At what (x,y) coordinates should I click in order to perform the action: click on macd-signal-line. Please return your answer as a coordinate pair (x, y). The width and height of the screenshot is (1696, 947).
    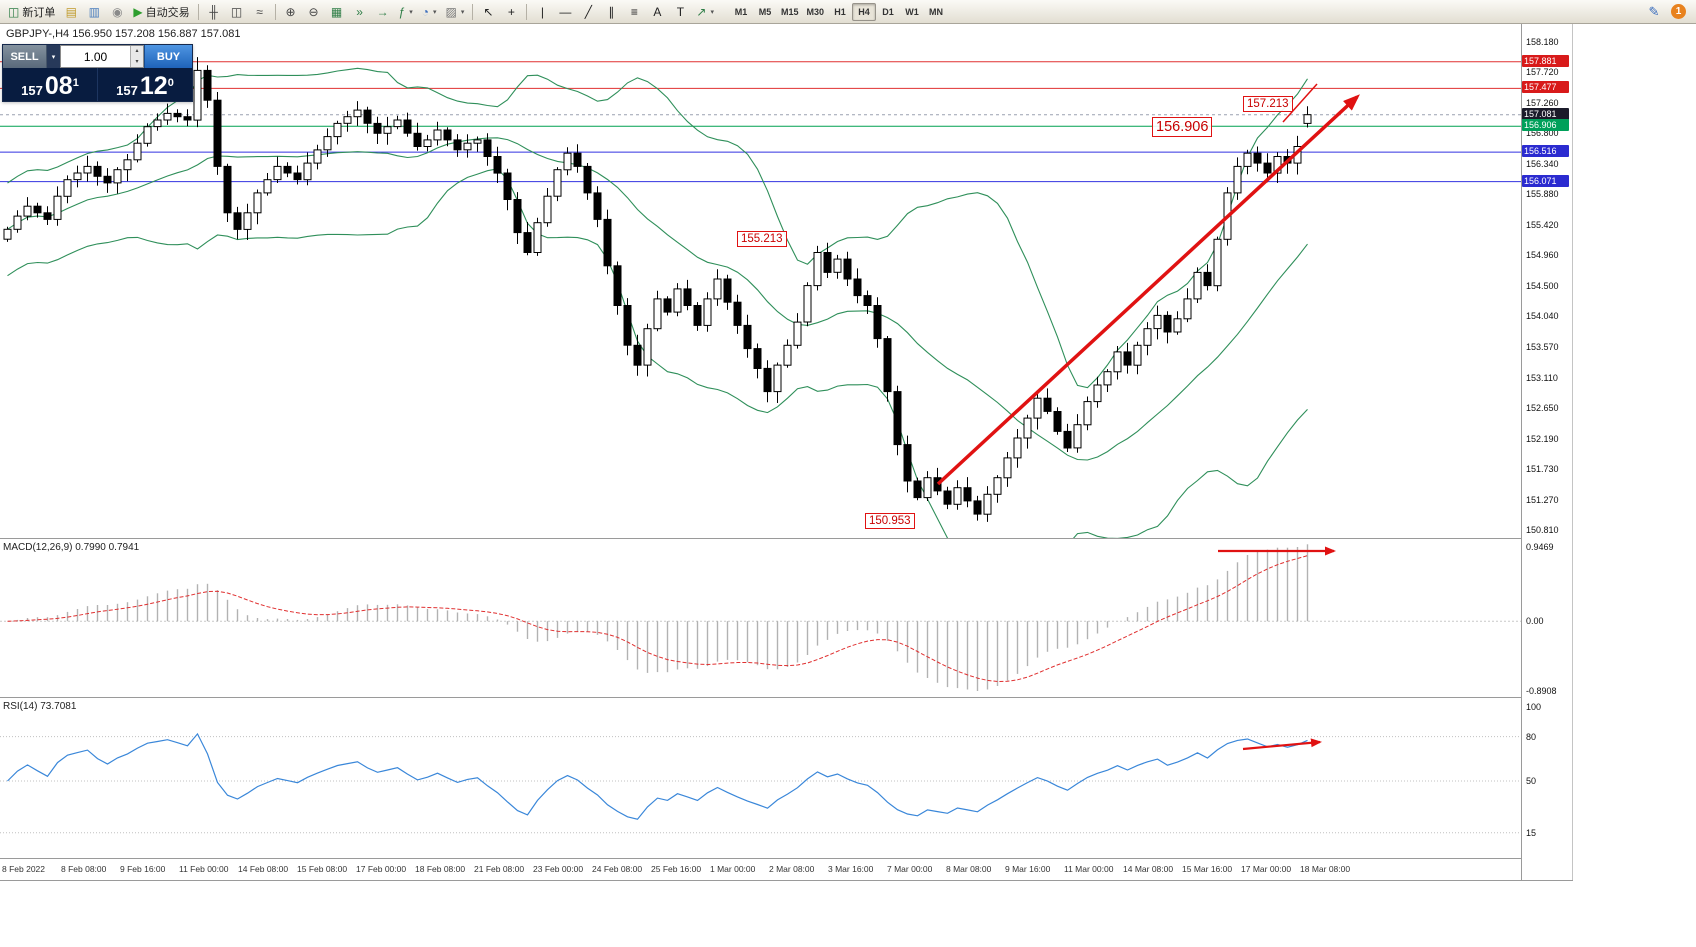
    Looking at the image, I should click on (657, 619).